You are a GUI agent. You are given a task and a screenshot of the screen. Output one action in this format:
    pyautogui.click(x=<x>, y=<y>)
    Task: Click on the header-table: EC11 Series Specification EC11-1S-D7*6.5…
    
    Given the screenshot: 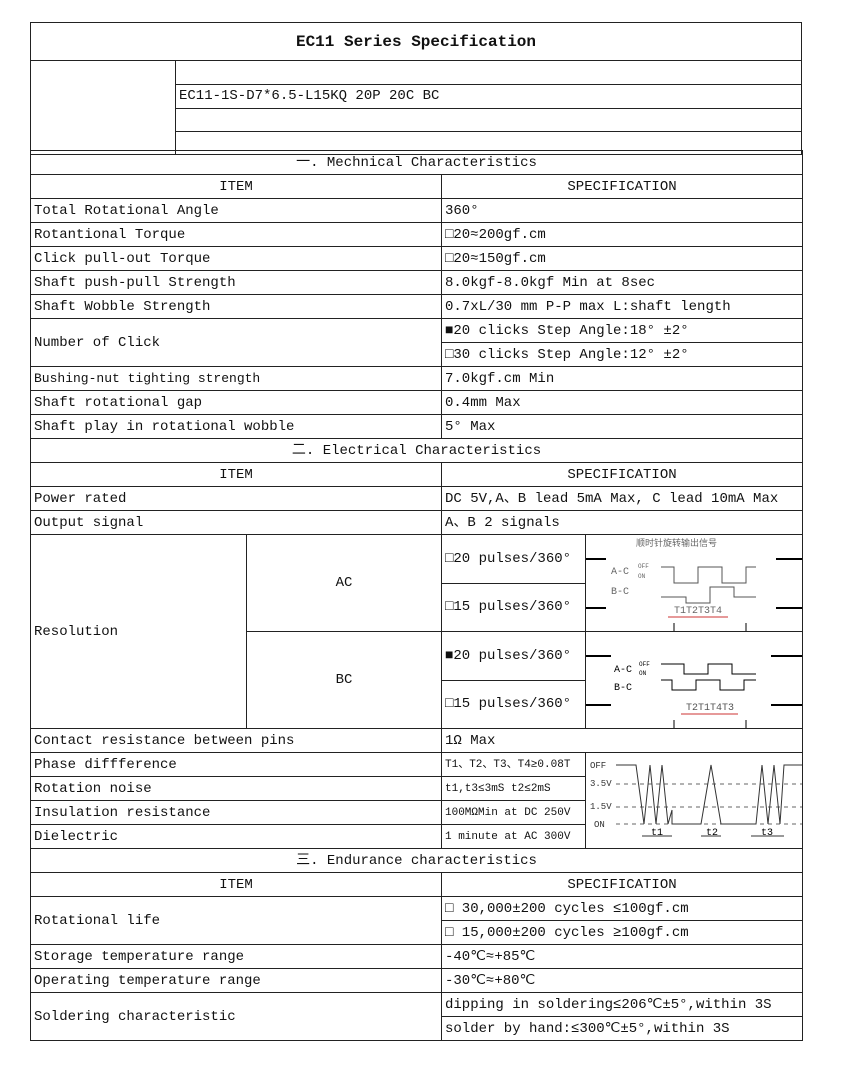 What is the action you would take?
    pyautogui.click(x=416, y=88)
    